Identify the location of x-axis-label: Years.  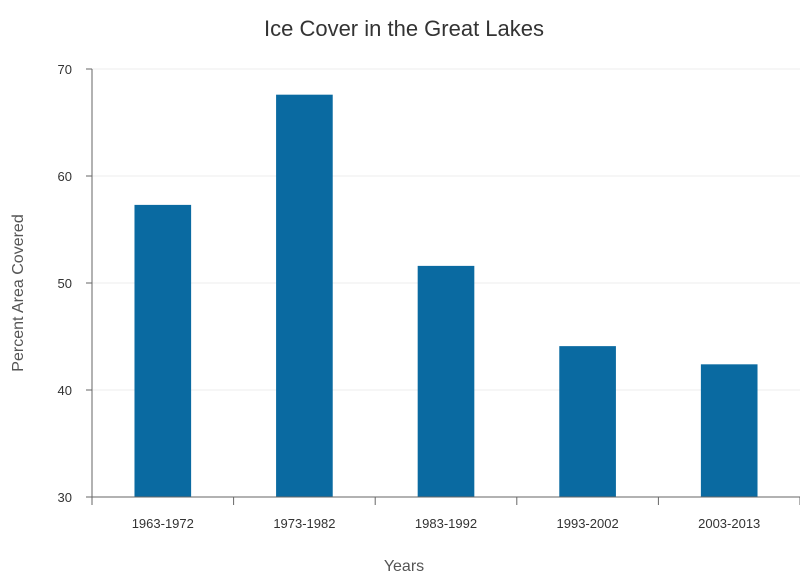
(404, 566).